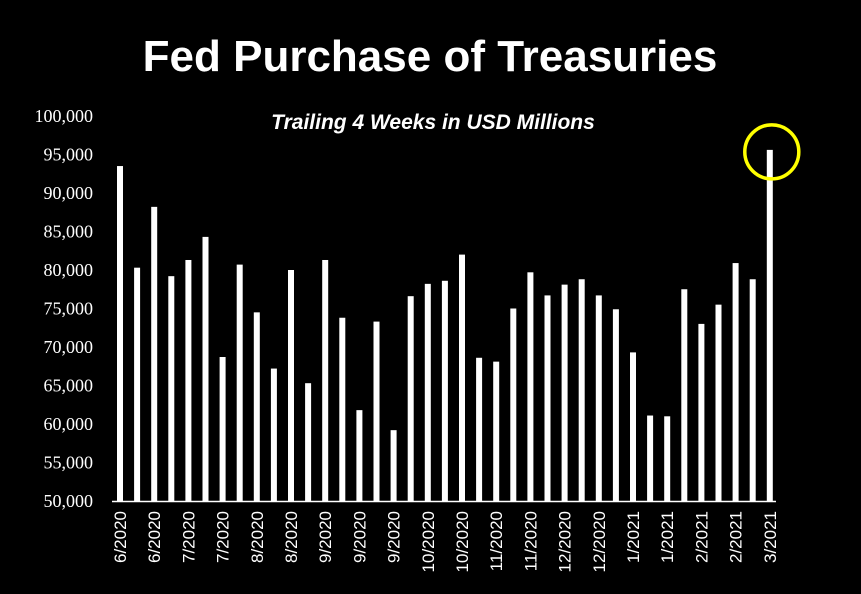 Image resolution: width=861 pixels, height=594 pixels. What do you see at coordinates (770, 537) in the screenshot?
I see `x-tick-label: 3/2021` at bounding box center [770, 537].